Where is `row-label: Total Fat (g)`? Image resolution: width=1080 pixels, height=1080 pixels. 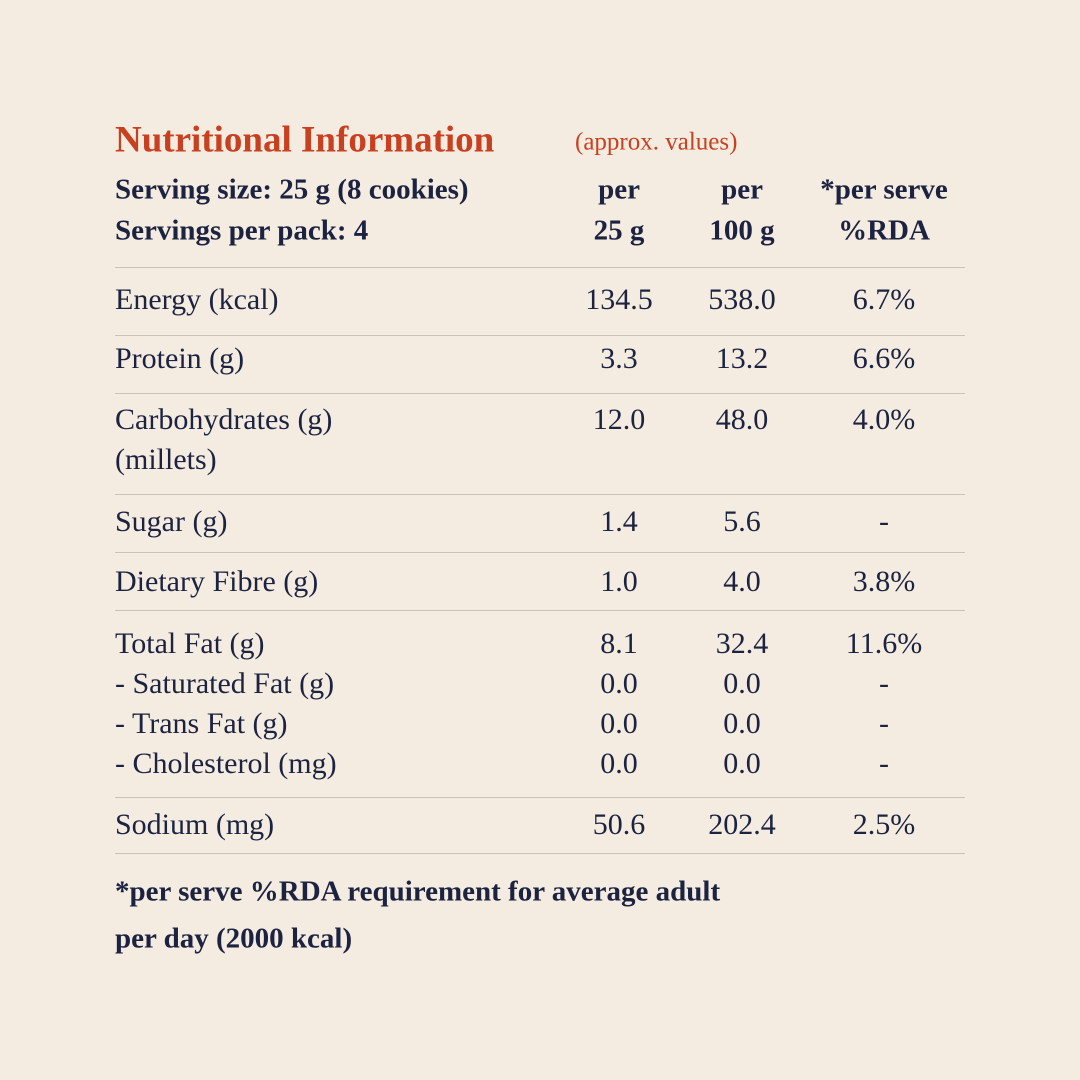
row-label: Total Fat (g) is located at coordinates (190, 643).